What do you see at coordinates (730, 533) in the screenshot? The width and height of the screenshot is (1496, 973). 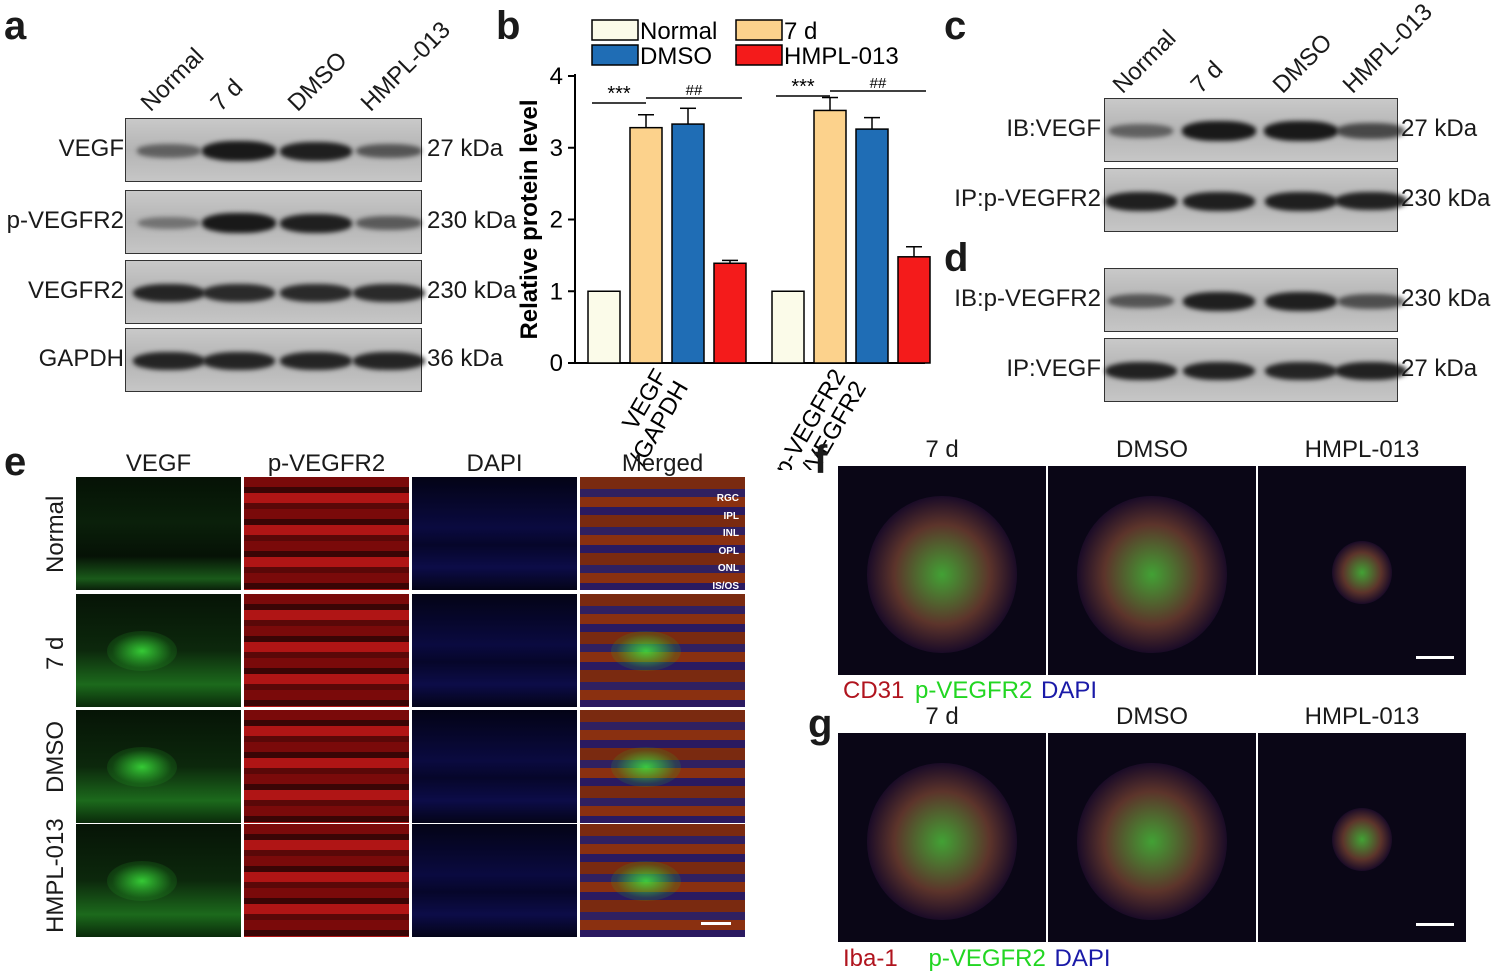 I see `retina-layer-label: INL` at bounding box center [730, 533].